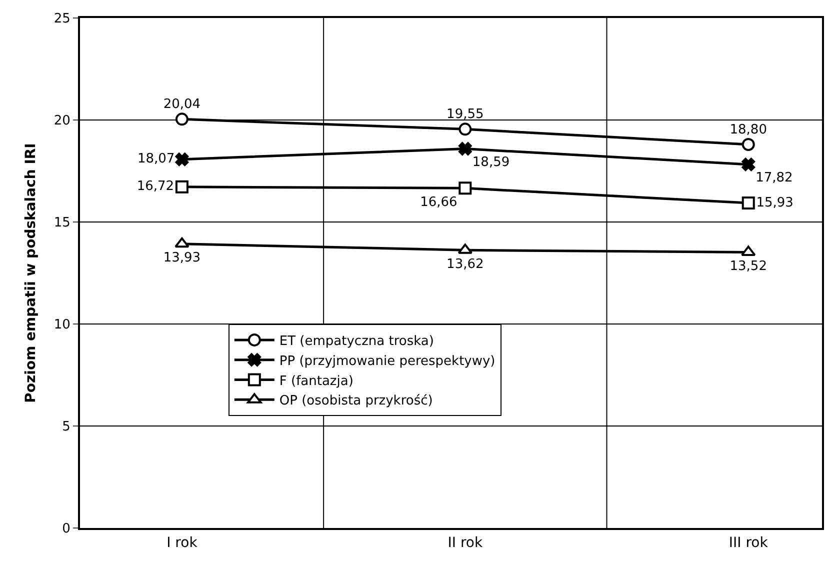 The width and height of the screenshot is (840, 563). What do you see at coordinates (356, 342) in the screenshot?
I see `legend-label: ET (empatyczna troska)` at bounding box center [356, 342].